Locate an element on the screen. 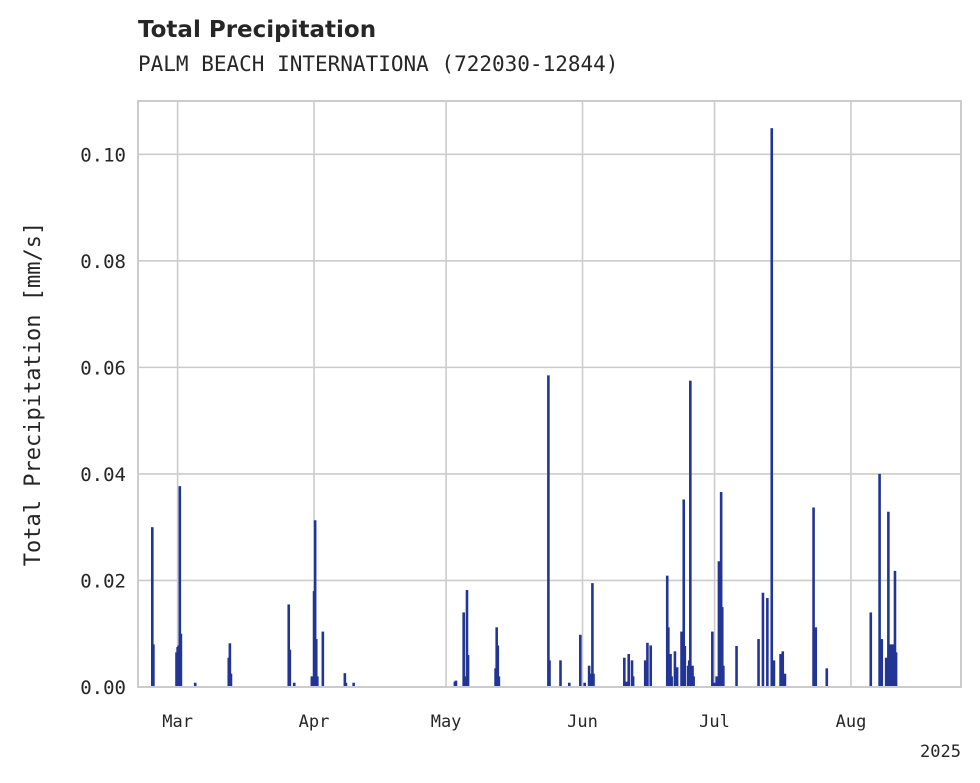 This screenshot has height=783, width=980. x-tick-label: Apr is located at coordinates (314, 722).